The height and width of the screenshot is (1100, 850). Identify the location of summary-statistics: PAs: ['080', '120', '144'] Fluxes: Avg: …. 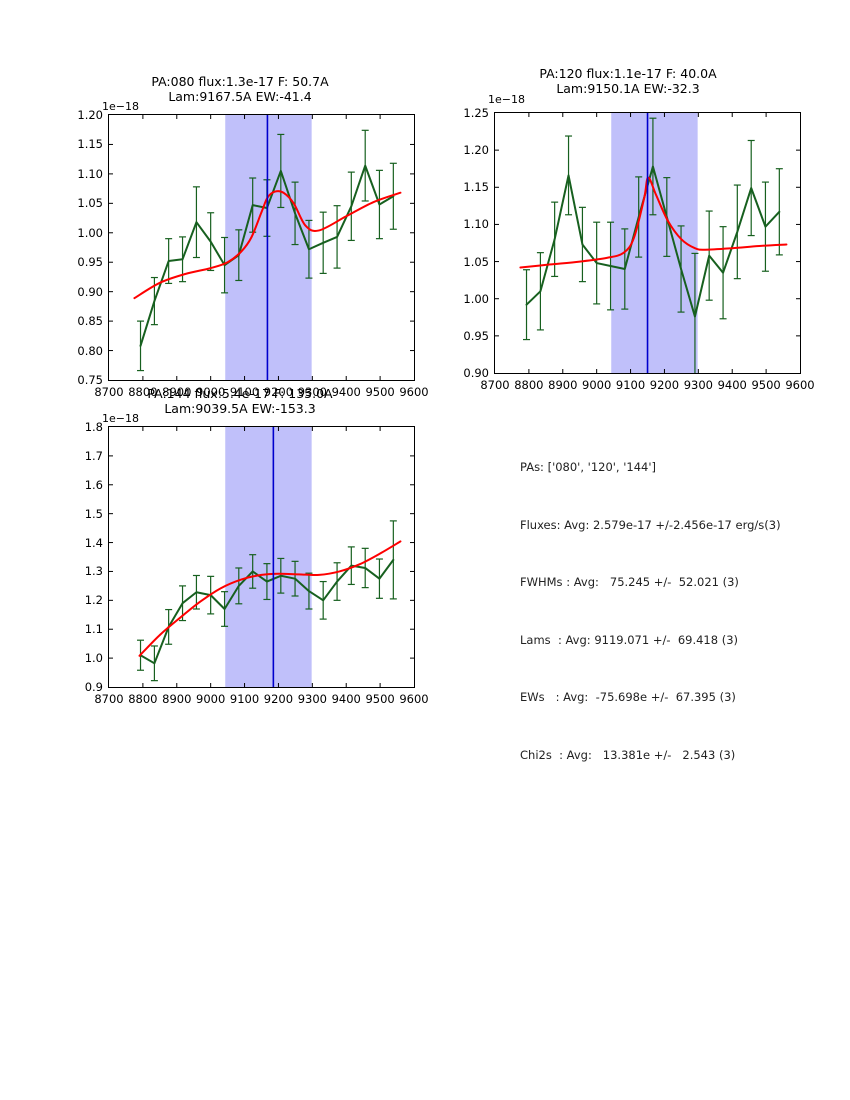
(680, 618).